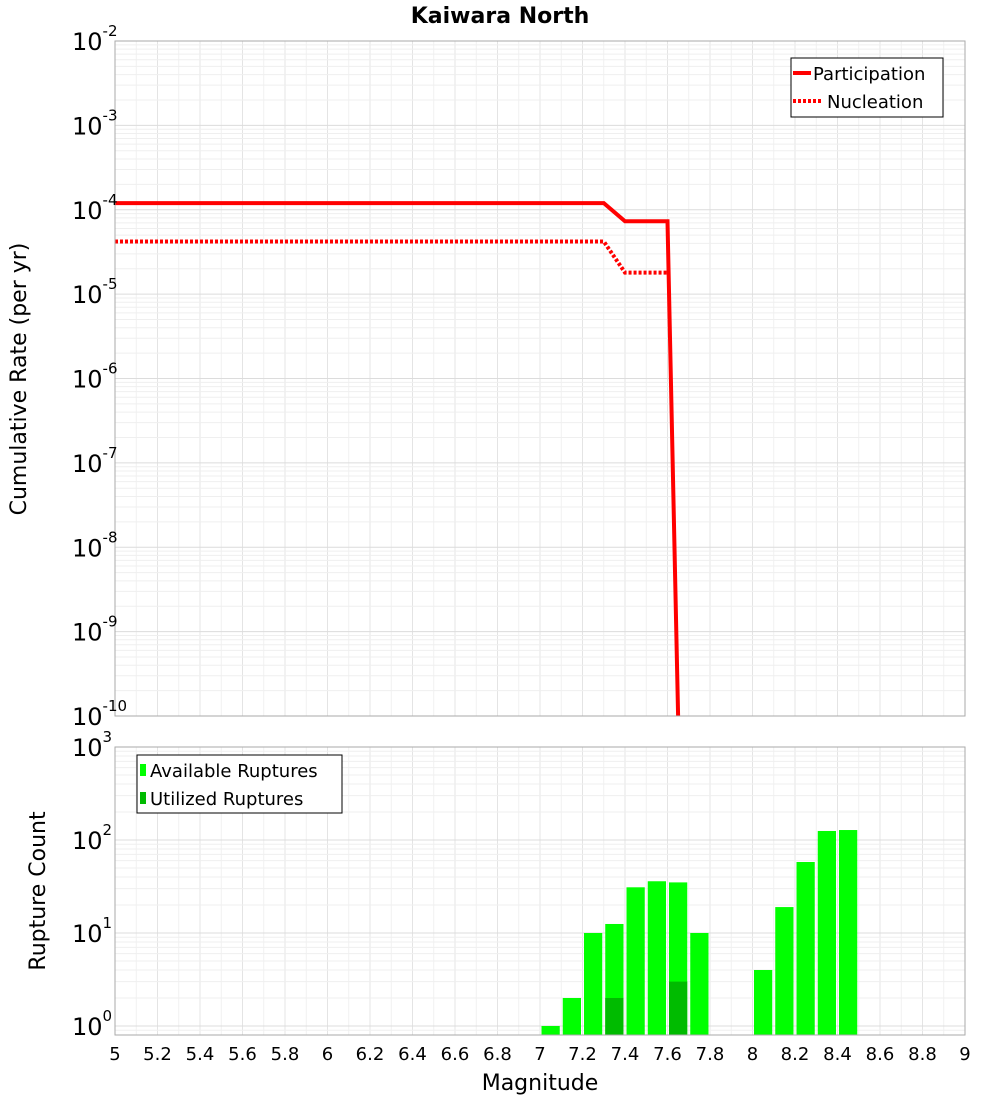 This screenshot has height=1100, width=1000. Describe the element at coordinates (234, 771) in the screenshot. I see `legend-label-available: Available Ruptures` at that location.